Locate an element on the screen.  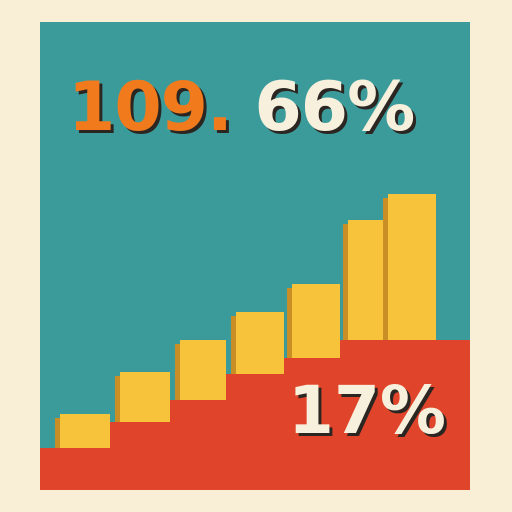
bottom-percentage: 17% is located at coordinates (367, 410).